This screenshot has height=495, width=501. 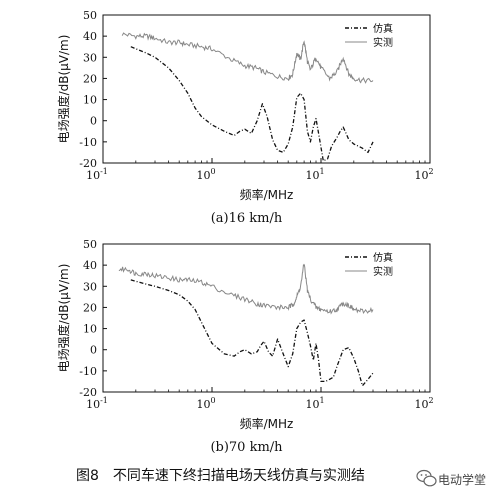 I want to click on wechat-icon, so click(x=426, y=478).